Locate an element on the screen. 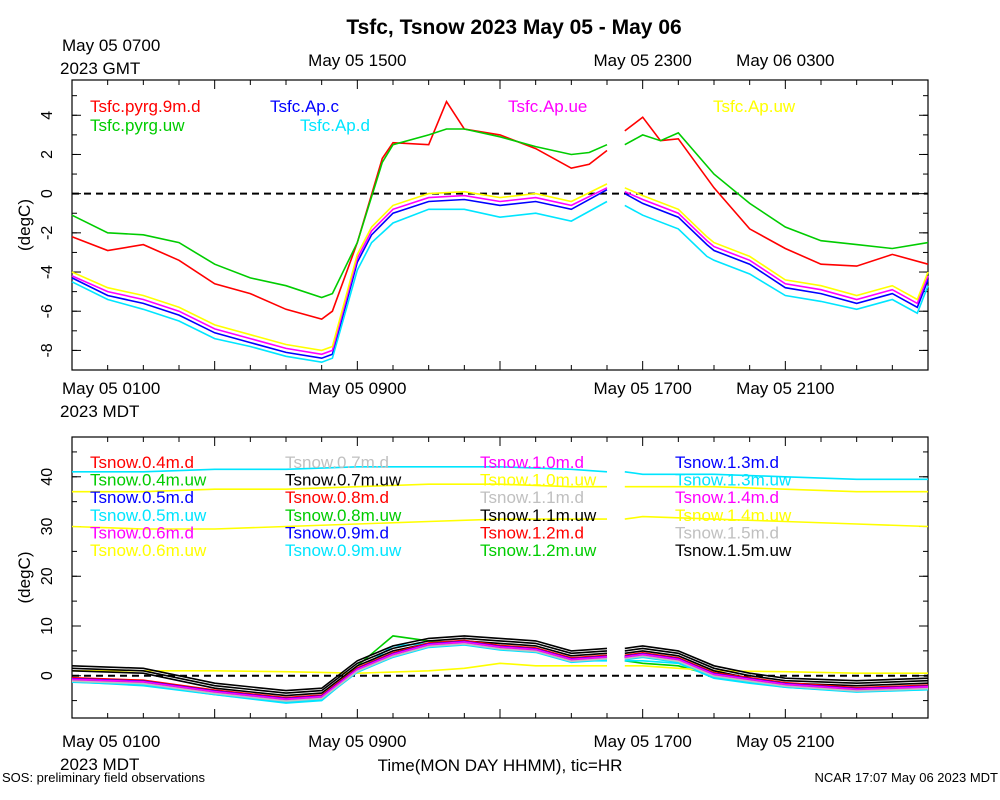 This screenshot has height=800, width=1000. legend-entry: Tsnow.0.4m.uw is located at coordinates (148, 480).